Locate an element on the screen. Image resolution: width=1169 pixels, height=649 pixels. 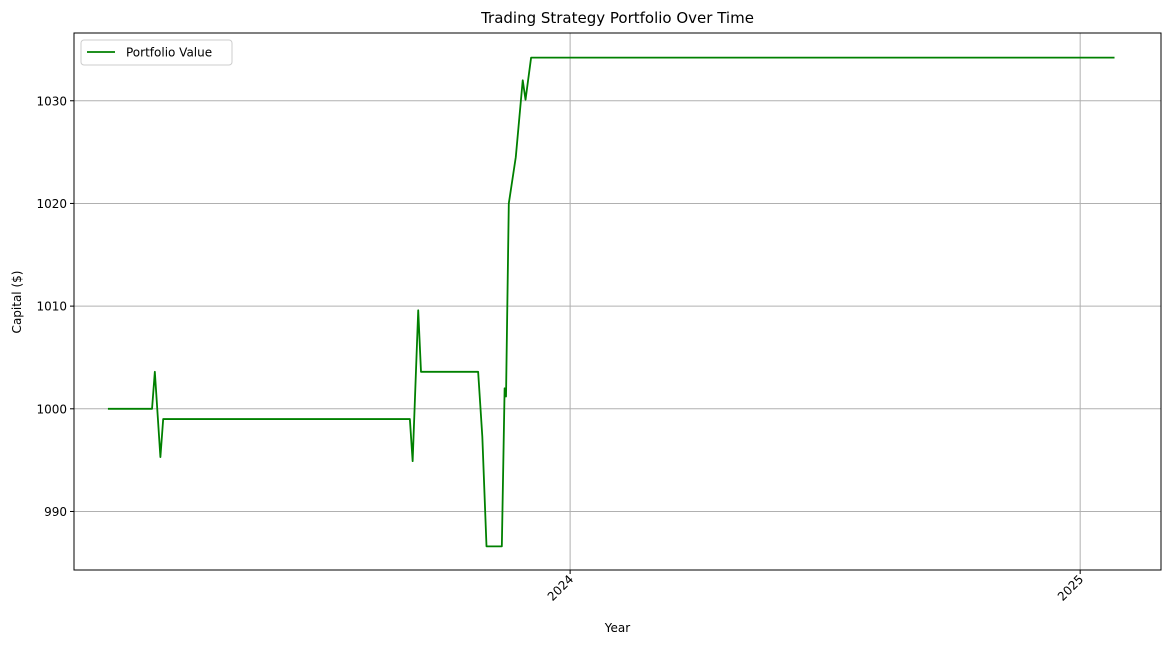
legend-label: Portfolio Value is located at coordinates (169, 53).